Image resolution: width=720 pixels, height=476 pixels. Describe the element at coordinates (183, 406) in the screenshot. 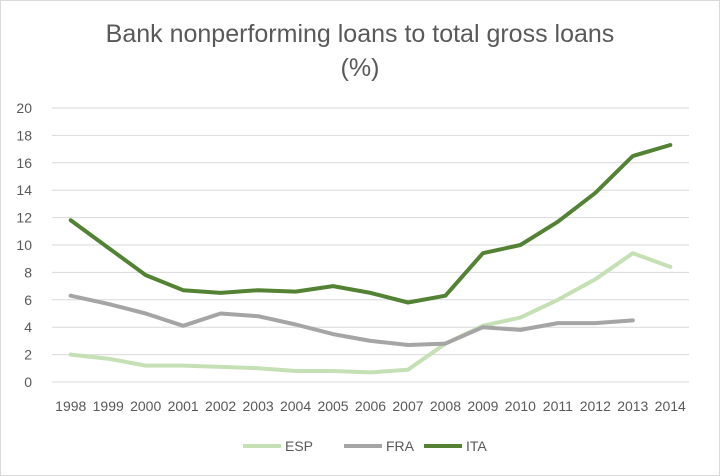

I see `x-tick-label: 2001` at that location.